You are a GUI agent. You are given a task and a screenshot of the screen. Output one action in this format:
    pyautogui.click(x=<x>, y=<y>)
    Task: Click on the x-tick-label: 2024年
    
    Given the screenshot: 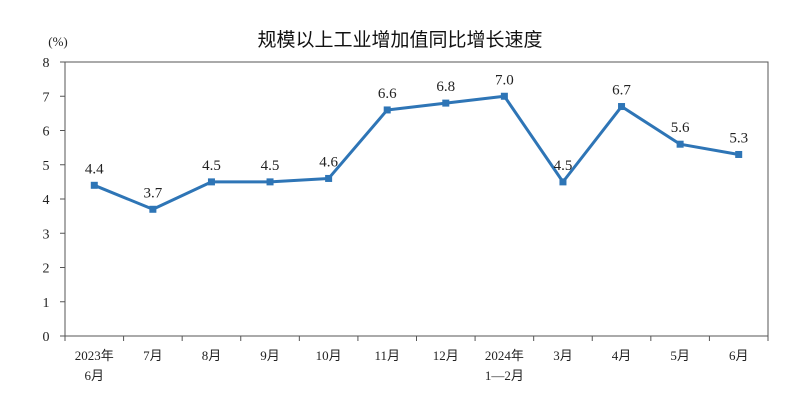 What is the action you would take?
    pyautogui.click(x=504, y=355)
    